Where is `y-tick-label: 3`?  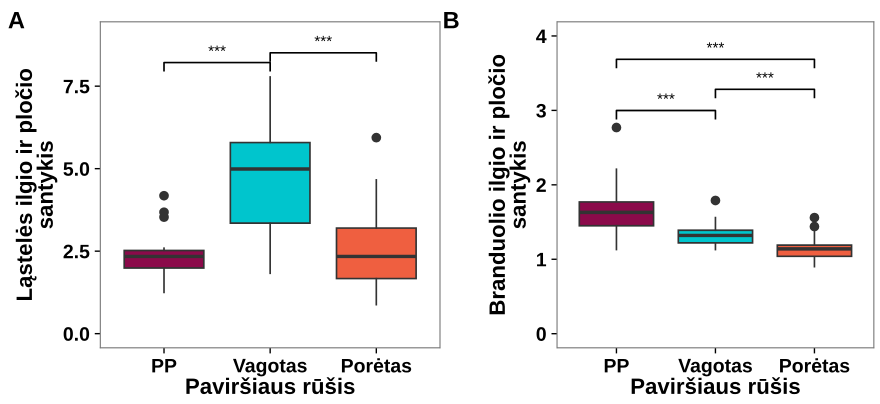
y-tick-label: 3 is located at coordinates (541, 111).